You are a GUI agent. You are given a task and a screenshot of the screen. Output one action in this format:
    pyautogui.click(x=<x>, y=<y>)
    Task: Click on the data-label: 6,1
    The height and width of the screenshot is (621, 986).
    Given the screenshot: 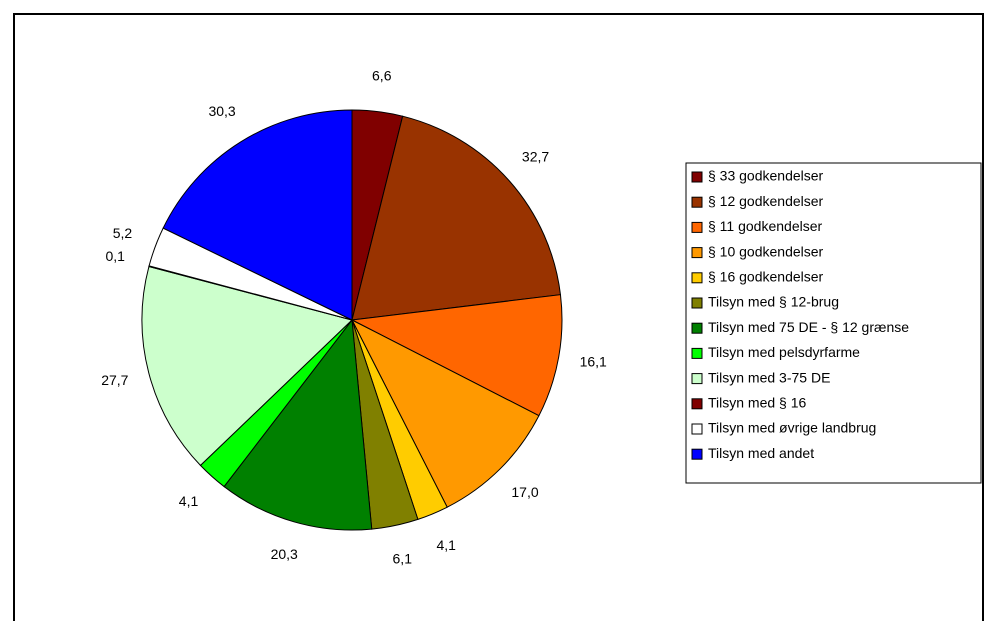 What is the action you would take?
    pyautogui.click(x=403, y=558)
    